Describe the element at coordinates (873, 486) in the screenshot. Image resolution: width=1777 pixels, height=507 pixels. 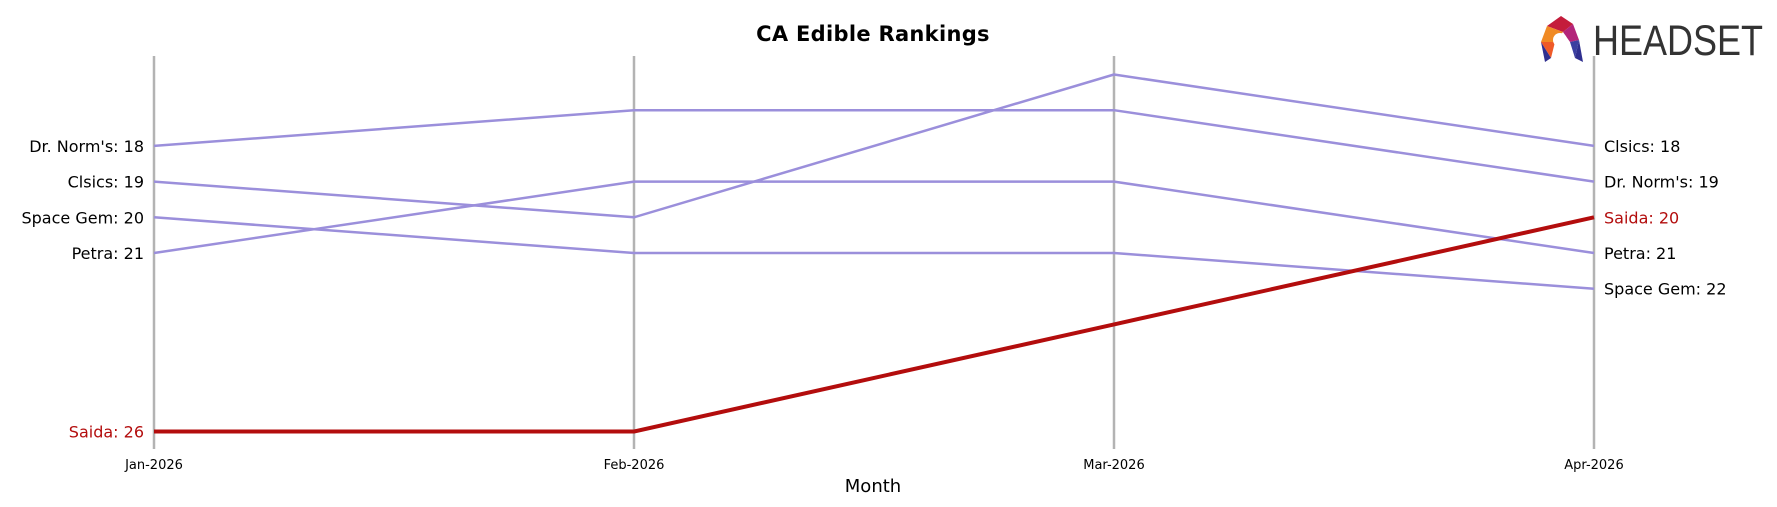
I see `x-axis-title: Month` at that location.